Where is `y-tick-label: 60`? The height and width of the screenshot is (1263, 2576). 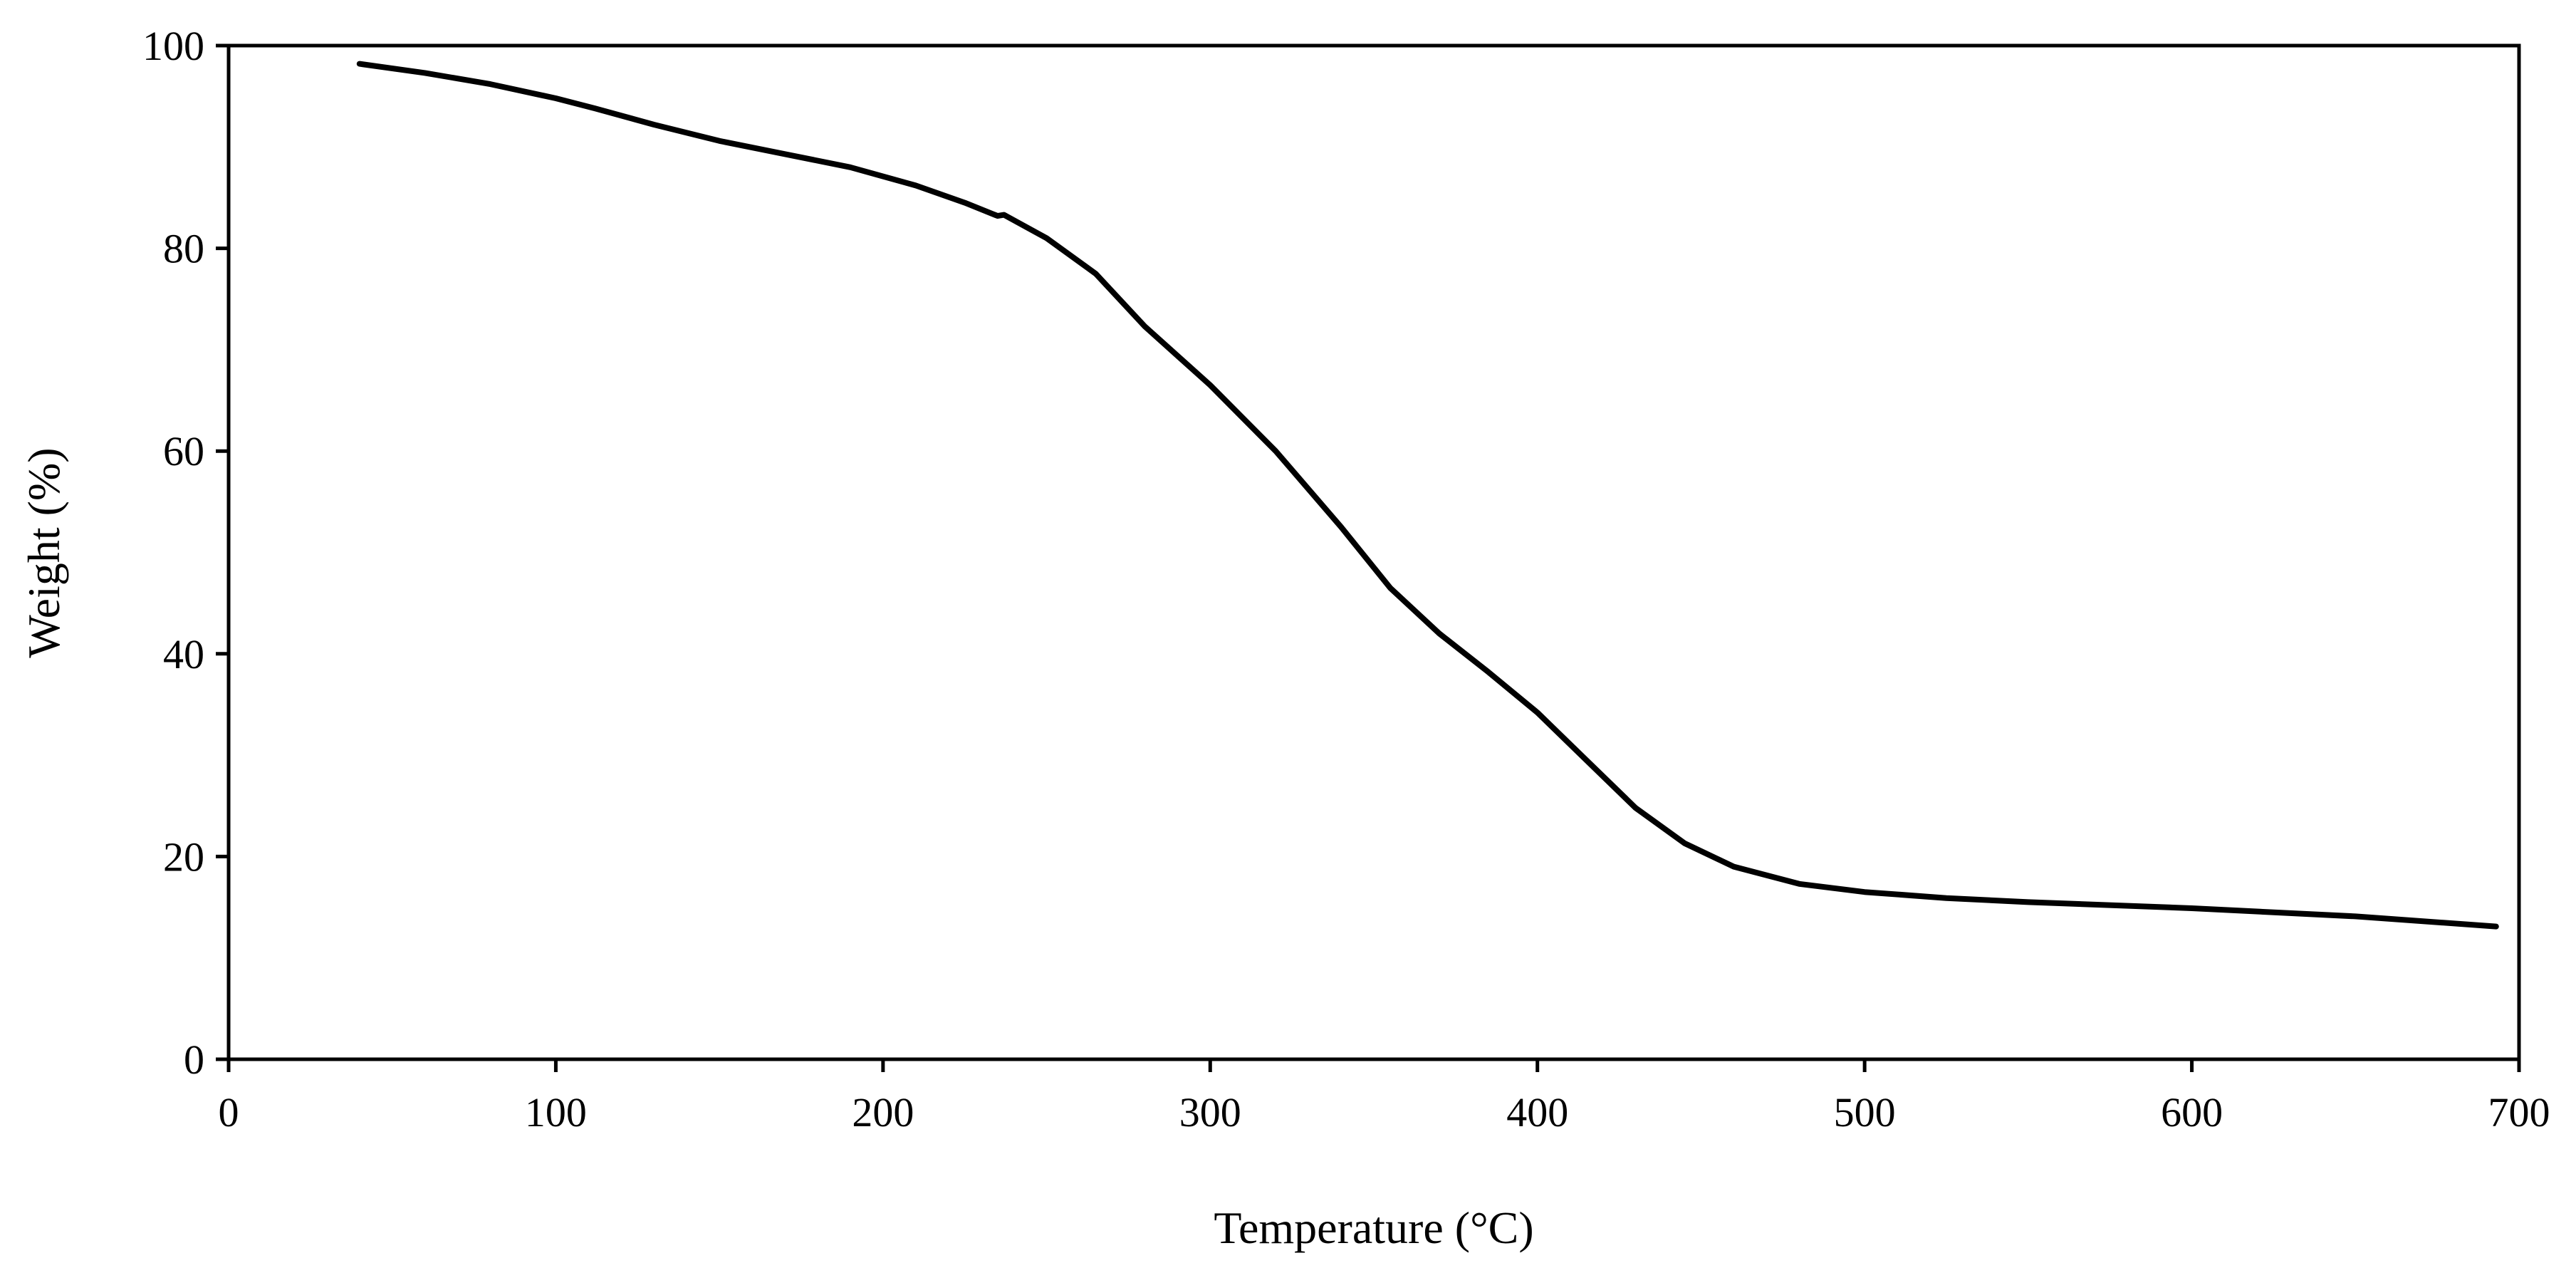 y-tick-label: 60 is located at coordinates (183, 451).